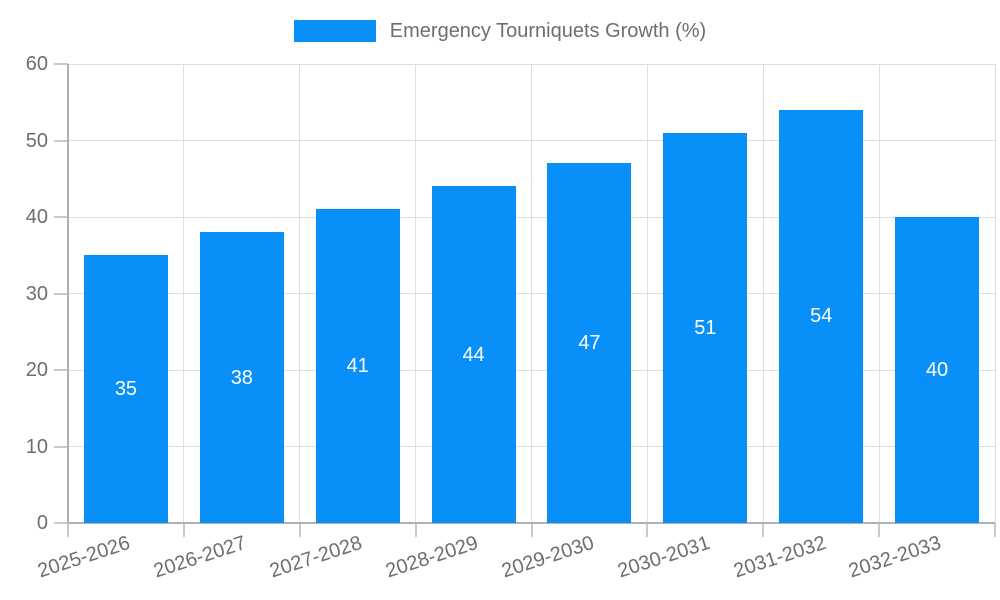 The width and height of the screenshot is (1000, 600). Describe the element at coordinates (36, 446) in the screenshot. I see `y-axis-tick-label: 10` at that location.